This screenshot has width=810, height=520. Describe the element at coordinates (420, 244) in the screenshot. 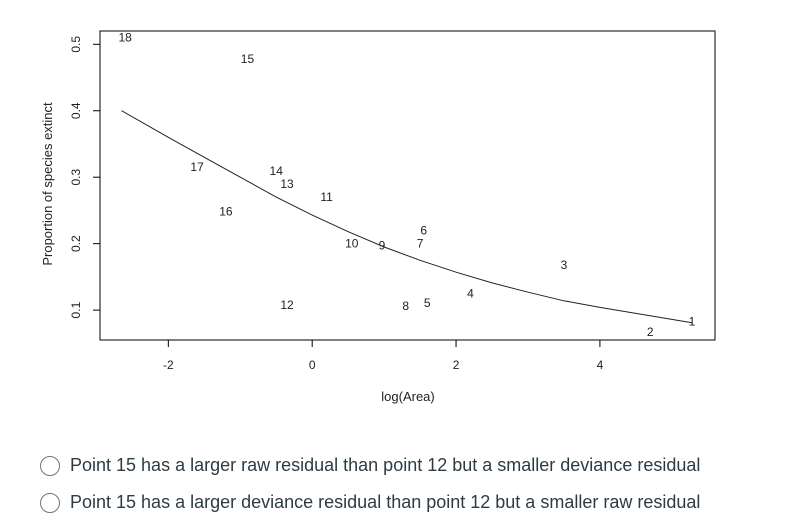

I see `point-label-7: 7` at that location.